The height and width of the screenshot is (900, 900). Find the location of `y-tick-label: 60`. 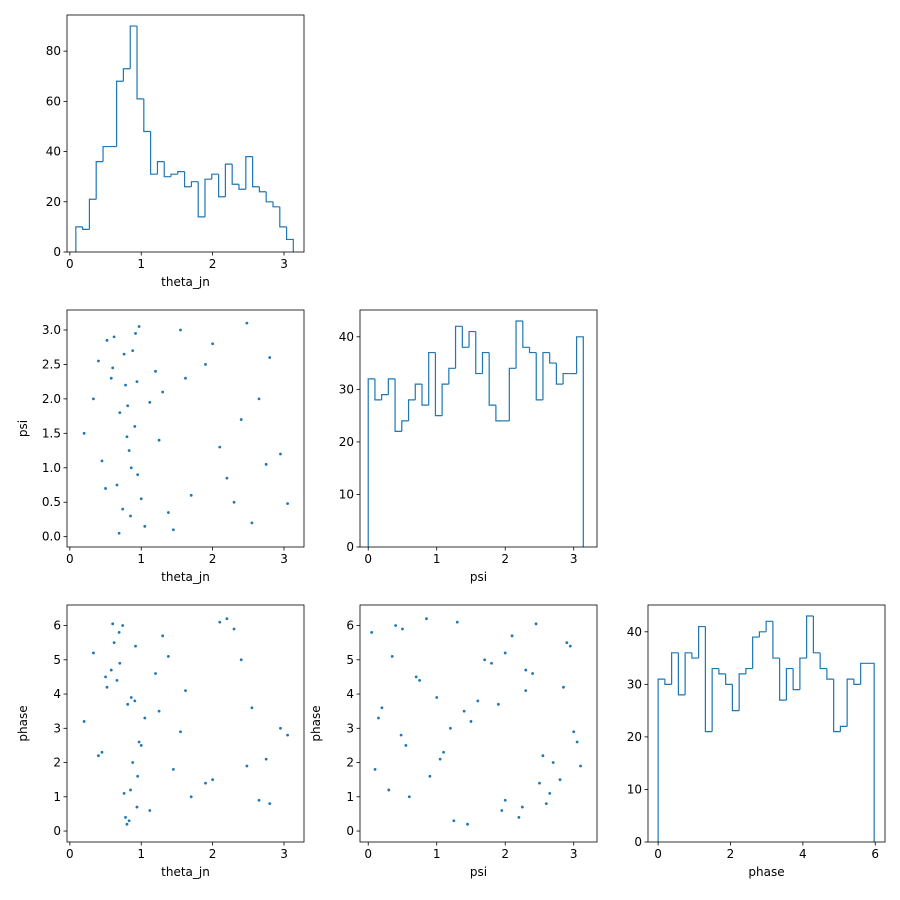

y-tick-label: 60 is located at coordinates (53, 101).